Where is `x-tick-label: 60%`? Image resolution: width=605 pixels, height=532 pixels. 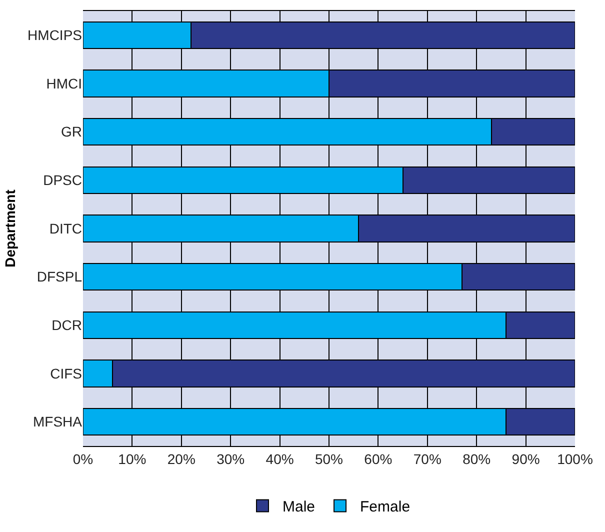
x-tick-label: 60% is located at coordinates (378, 458).